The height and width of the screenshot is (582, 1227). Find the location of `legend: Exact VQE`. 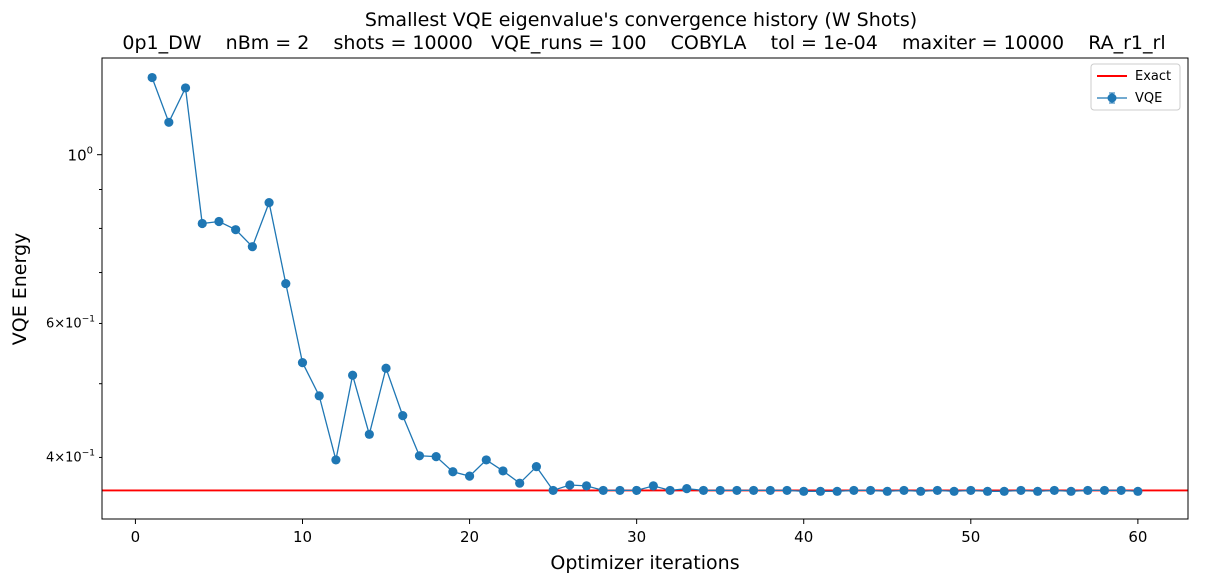

legend: Exact VQE is located at coordinates (1135, 87).